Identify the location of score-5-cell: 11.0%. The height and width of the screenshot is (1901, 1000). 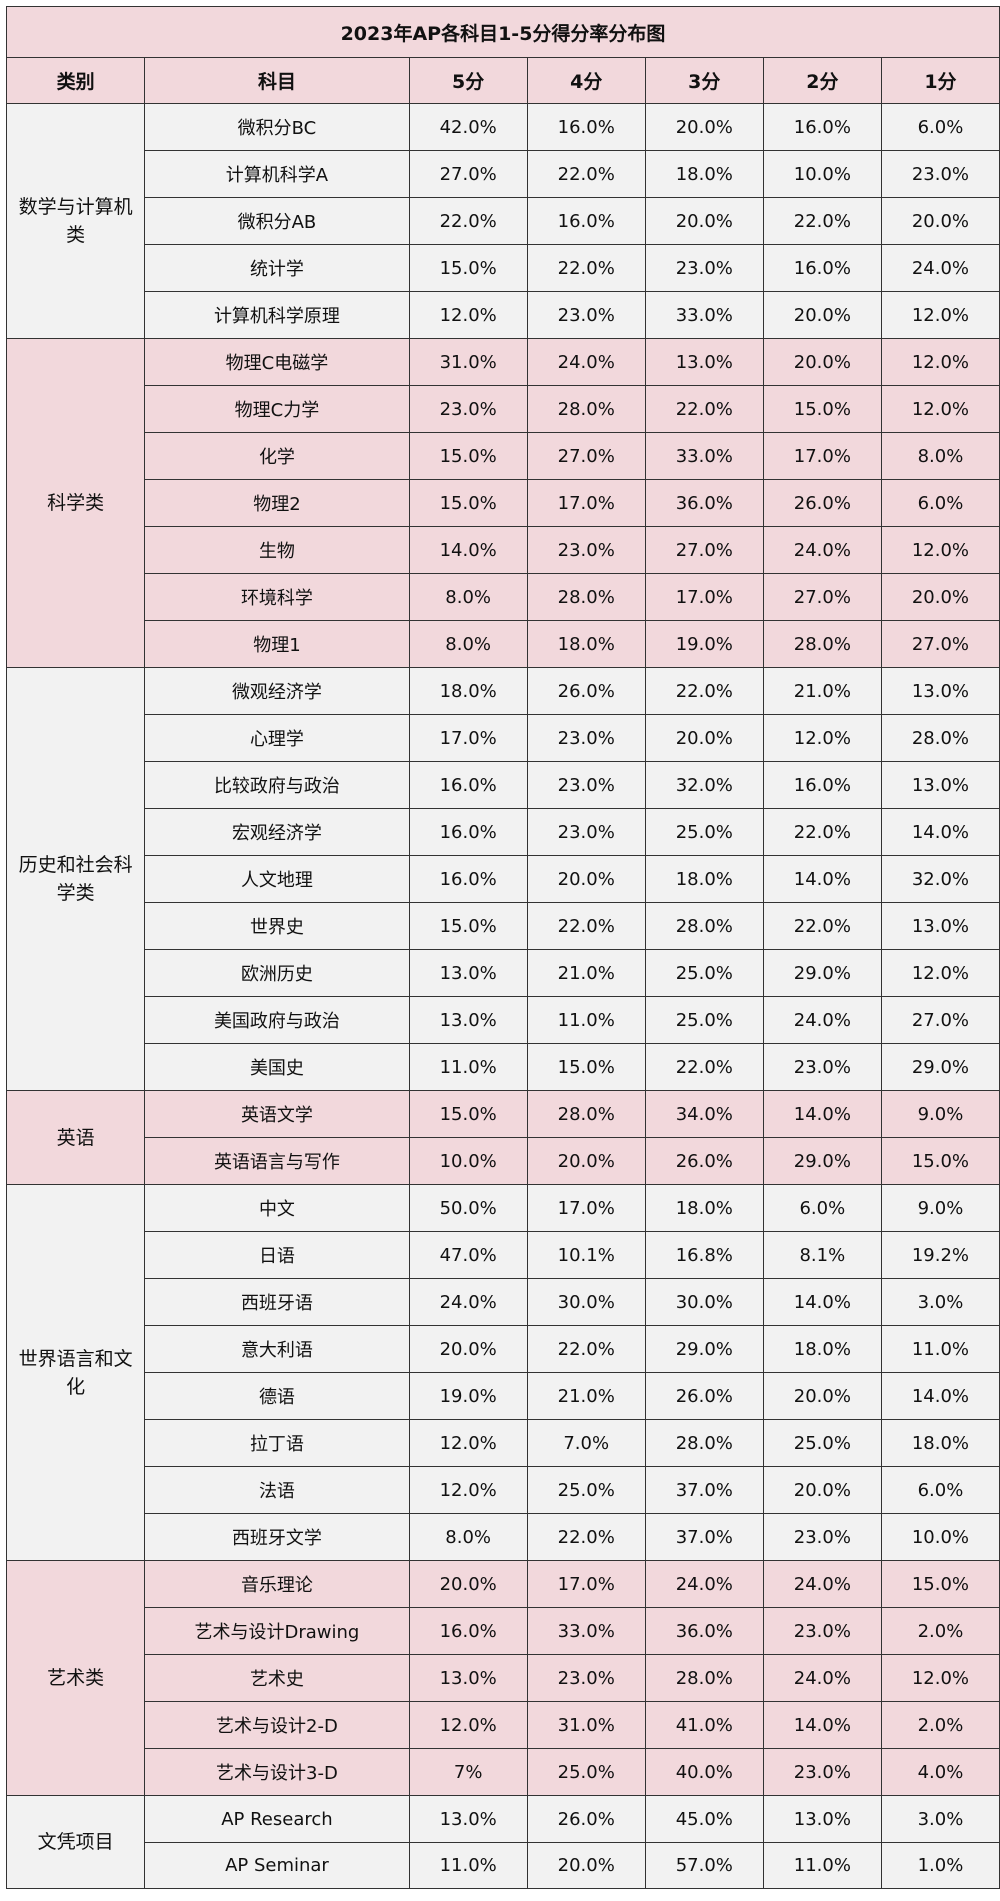
(468, 1865).